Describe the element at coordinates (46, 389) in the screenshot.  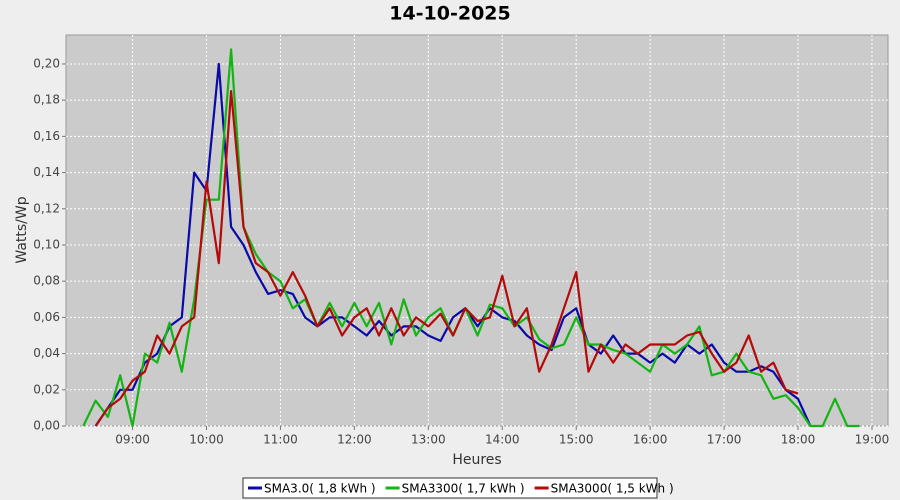
I see `y-tick-label: 0,02` at that location.